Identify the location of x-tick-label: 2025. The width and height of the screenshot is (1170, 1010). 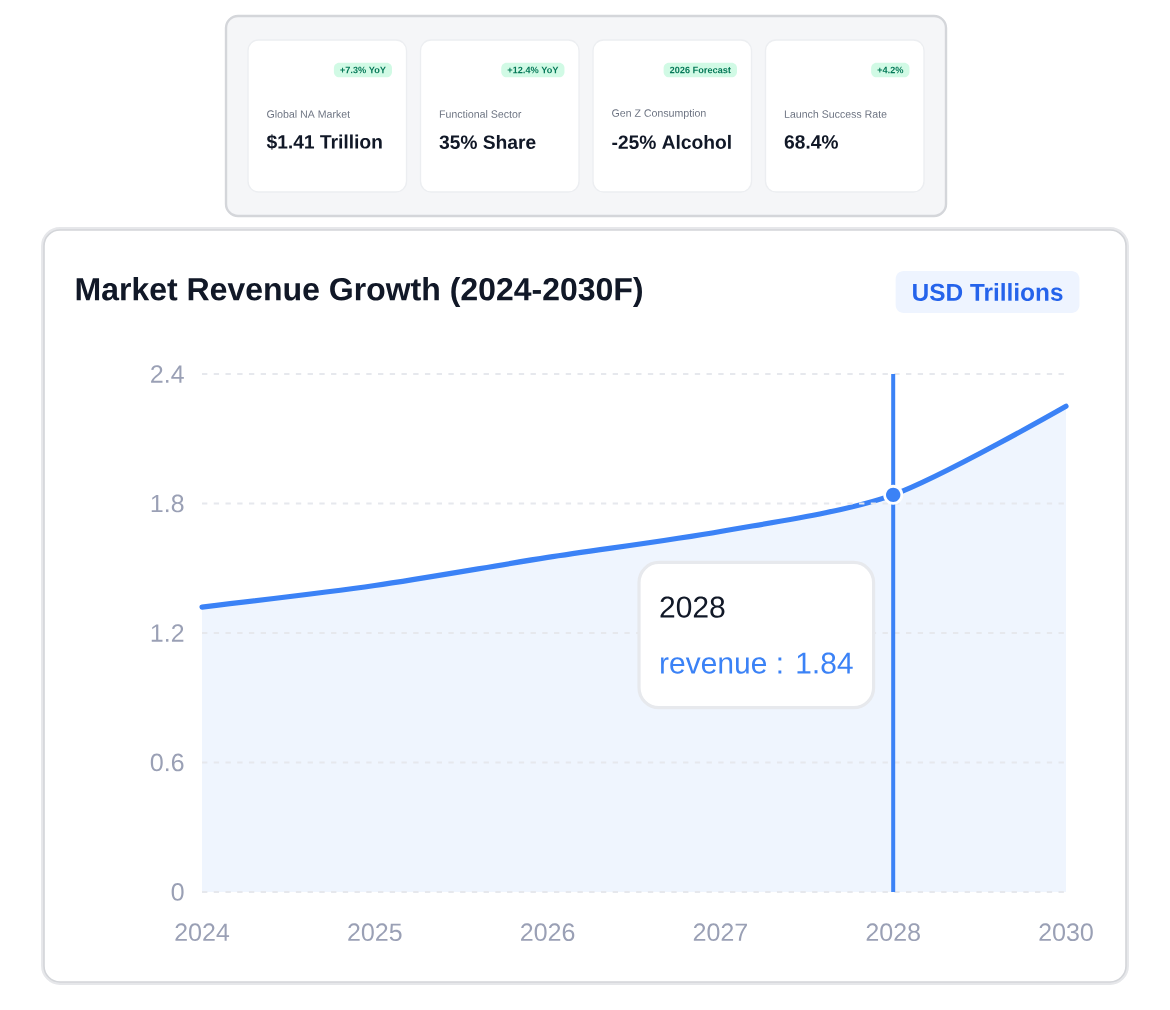
(375, 932).